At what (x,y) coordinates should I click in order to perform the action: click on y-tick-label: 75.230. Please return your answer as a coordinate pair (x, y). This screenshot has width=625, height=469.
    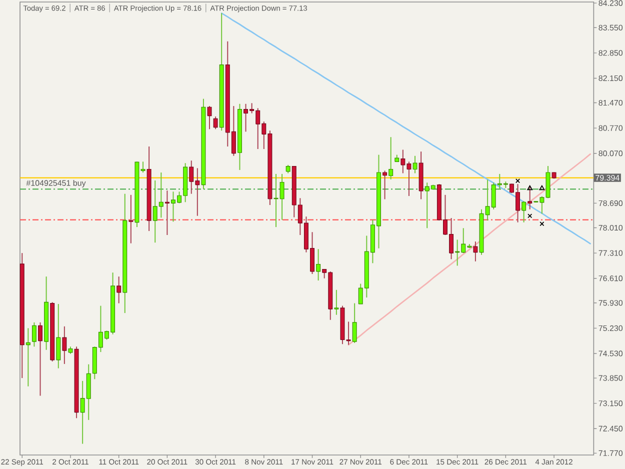
    Looking at the image, I should click on (610, 328).